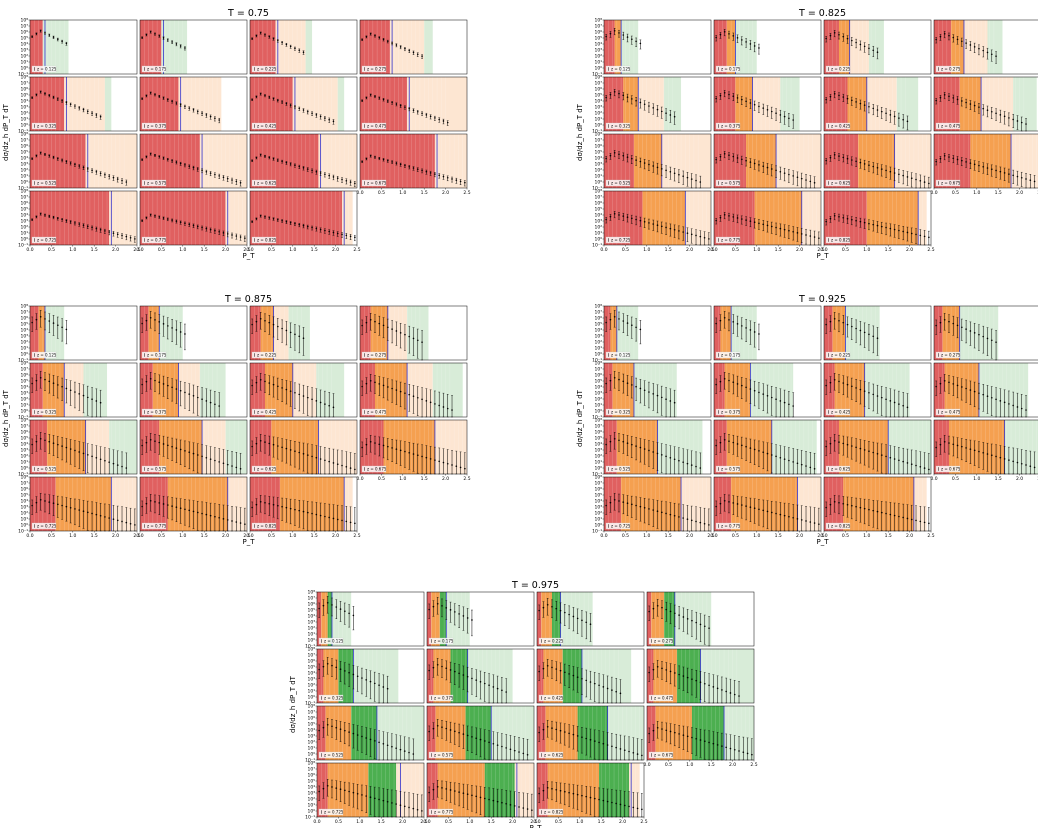 This screenshot has height=828, width=1038. I want to click on z-label: z = 0.725, so click(47, 240).